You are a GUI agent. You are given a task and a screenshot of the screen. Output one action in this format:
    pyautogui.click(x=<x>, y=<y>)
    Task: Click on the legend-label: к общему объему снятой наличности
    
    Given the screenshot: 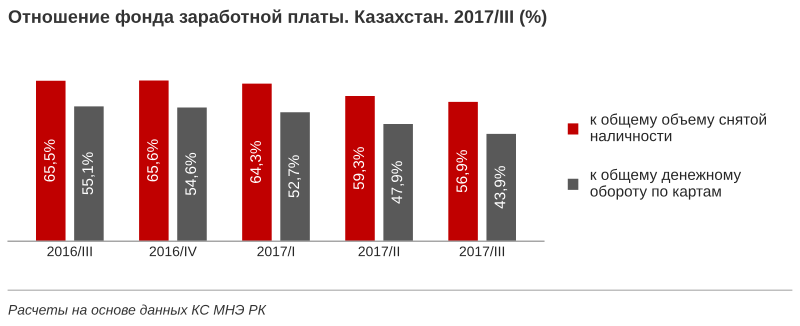 What is the action you would take?
    pyautogui.click(x=678, y=127)
    